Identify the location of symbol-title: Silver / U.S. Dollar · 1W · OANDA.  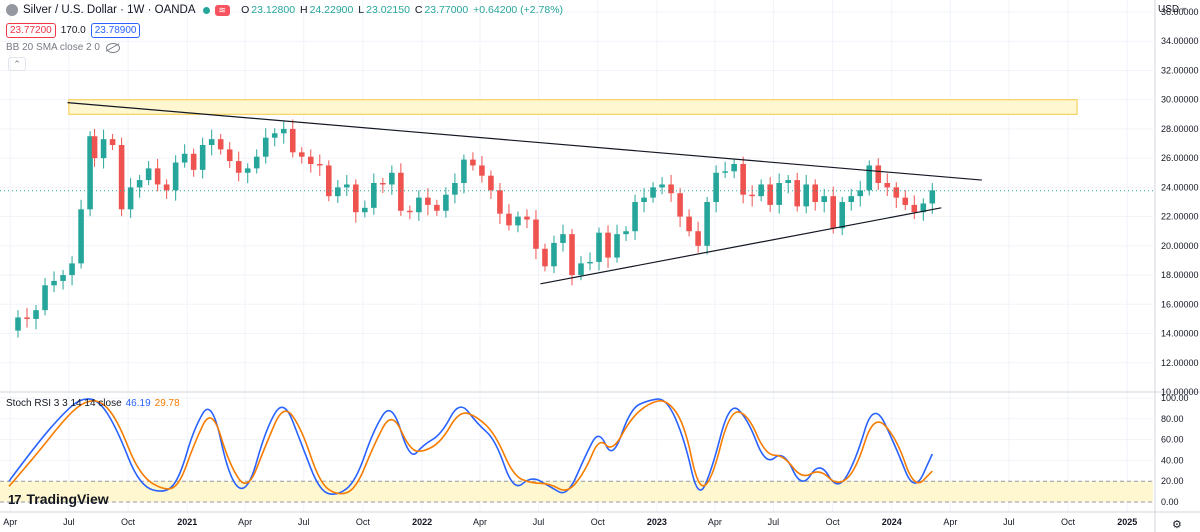
(109, 10).